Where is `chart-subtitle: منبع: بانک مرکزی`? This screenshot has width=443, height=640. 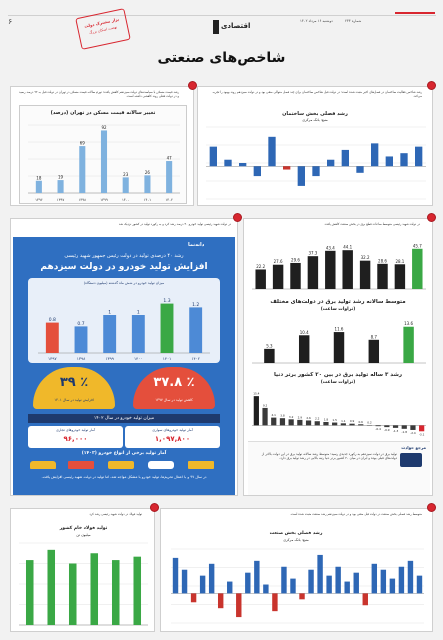
chart-subtitle: منبع: بانک مرکزی is located at coordinates (315, 120).